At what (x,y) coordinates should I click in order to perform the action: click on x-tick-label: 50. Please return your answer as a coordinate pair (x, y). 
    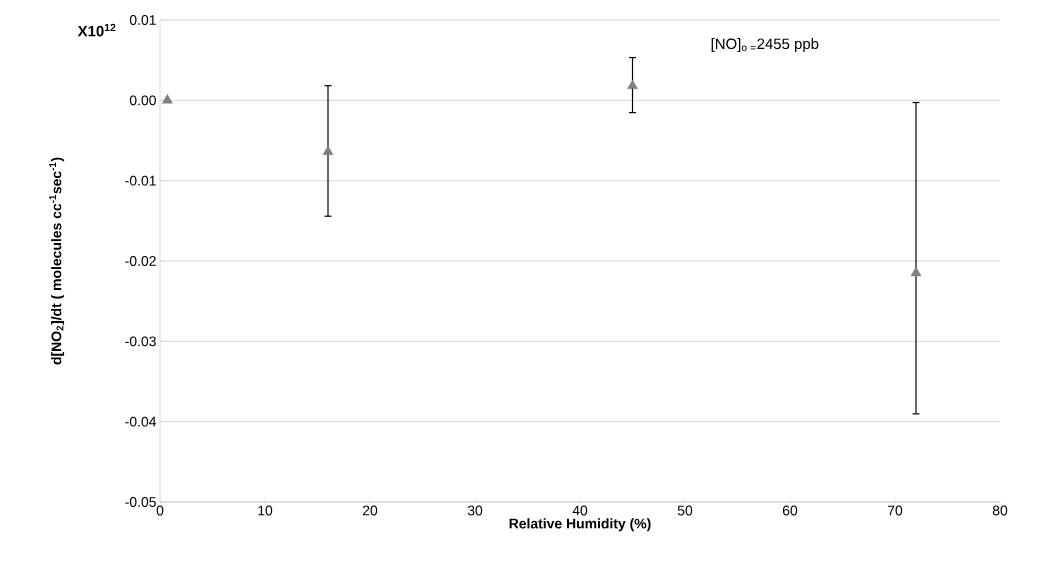
    Looking at the image, I should click on (685, 510).